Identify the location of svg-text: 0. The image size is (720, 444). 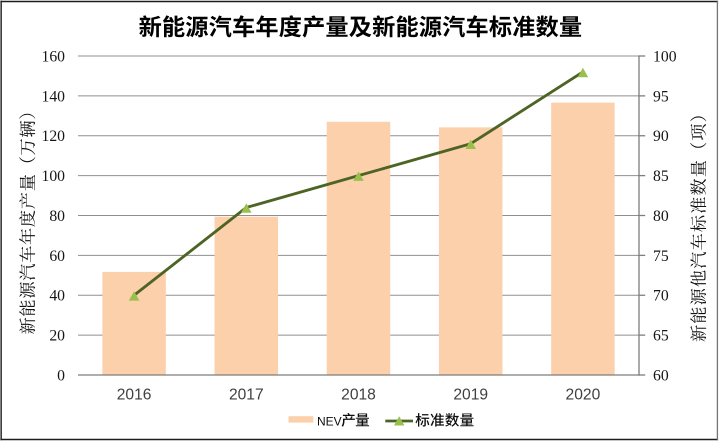
(61, 375).